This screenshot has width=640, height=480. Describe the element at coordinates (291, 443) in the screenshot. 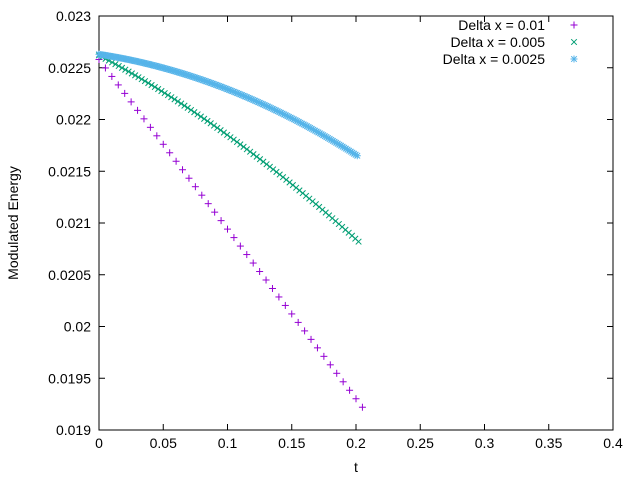

I see `x-tick-label: 0.15` at that location.